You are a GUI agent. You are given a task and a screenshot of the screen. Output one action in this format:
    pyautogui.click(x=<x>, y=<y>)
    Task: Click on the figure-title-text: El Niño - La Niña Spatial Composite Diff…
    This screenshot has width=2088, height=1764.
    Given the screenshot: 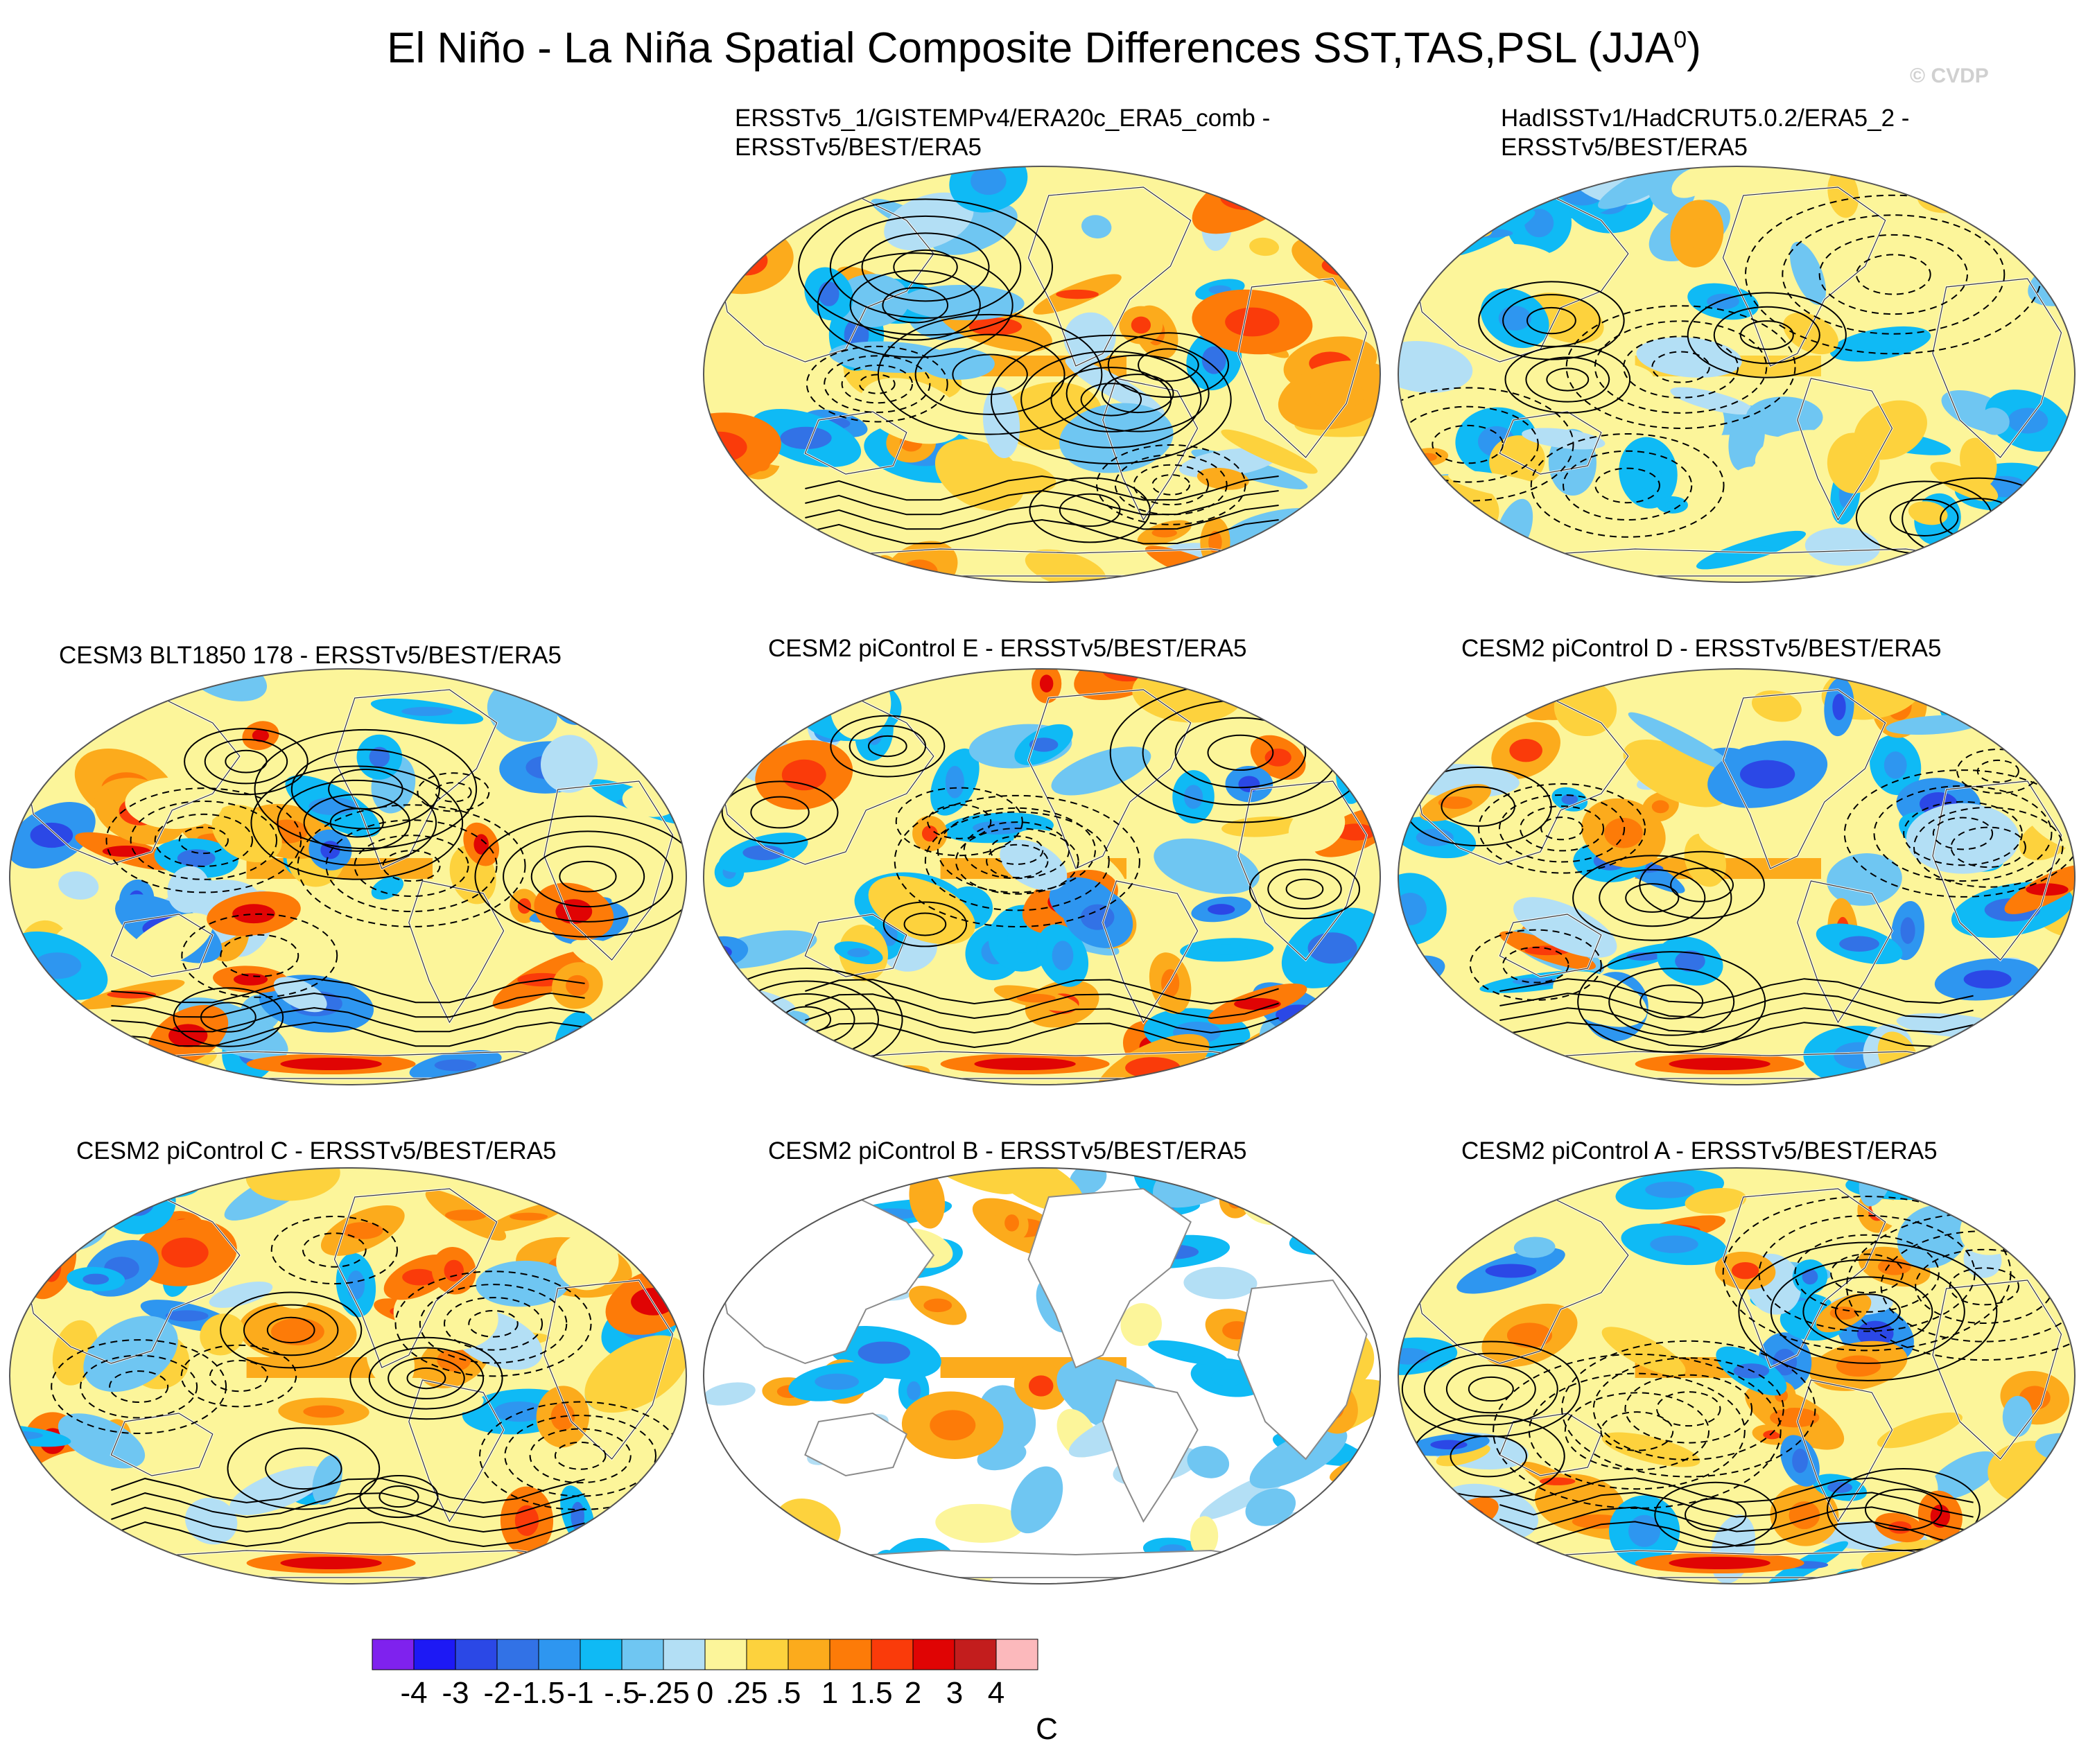 What is the action you would take?
    pyautogui.click(x=1031, y=48)
    